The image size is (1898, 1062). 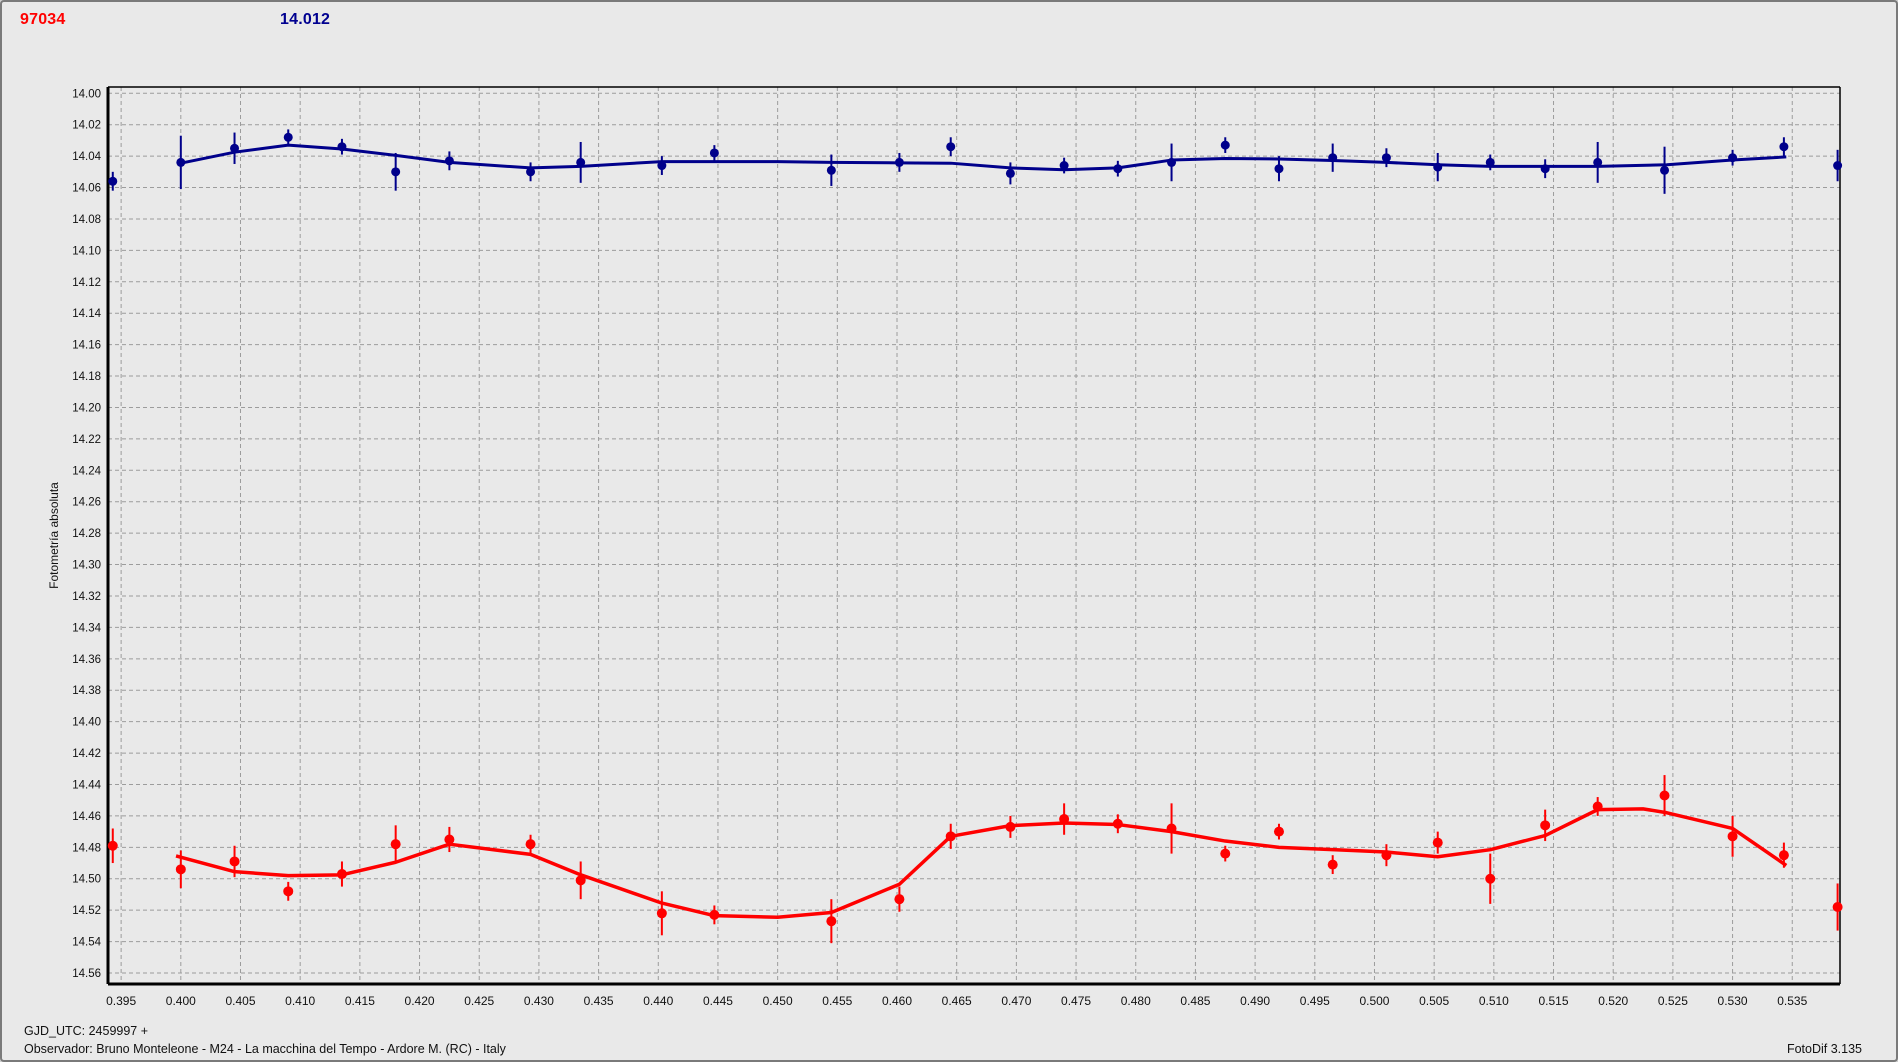 What do you see at coordinates (86, 440) in the screenshot?
I see `svg-text: 14.22` at bounding box center [86, 440].